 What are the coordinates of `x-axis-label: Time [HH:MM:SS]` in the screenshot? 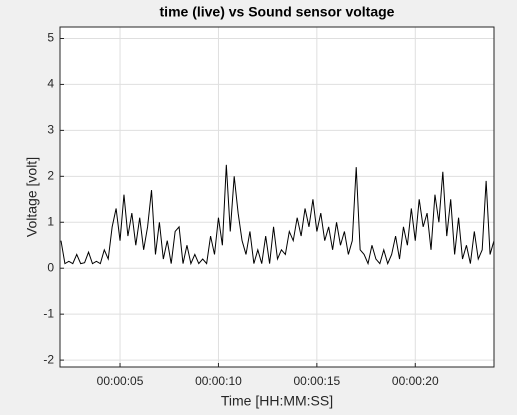 It's located at (277, 401).